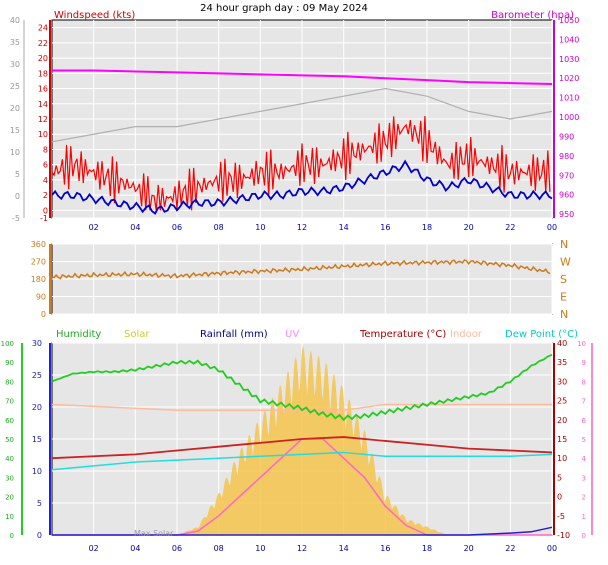  Describe the element at coordinates (559, 497) in the screenshot. I see `temperature-tick-label: 0` at that location.